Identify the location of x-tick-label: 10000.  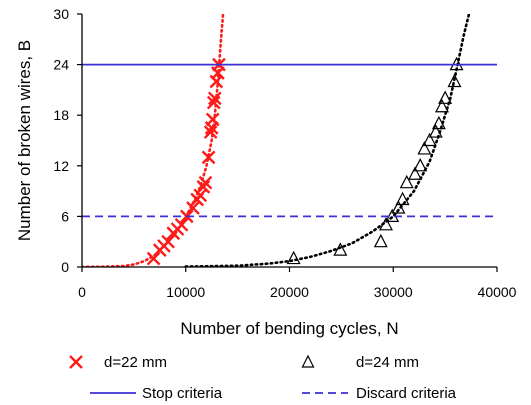
(185, 292).